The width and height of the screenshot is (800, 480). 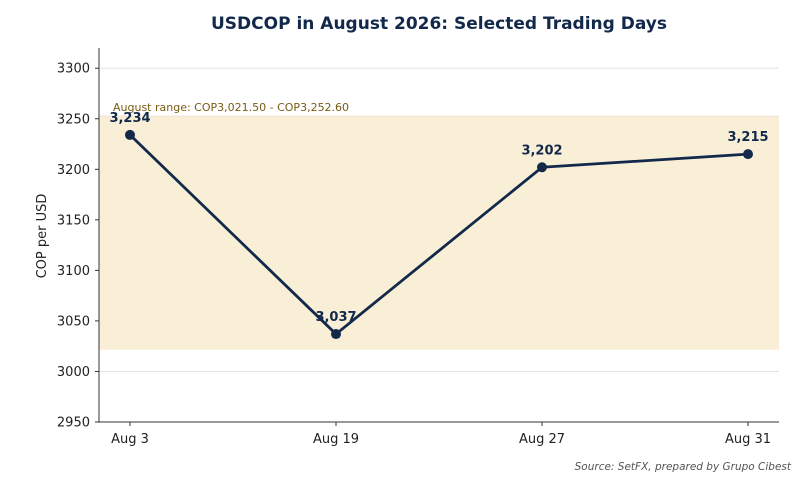 What do you see at coordinates (42, 236) in the screenshot?
I see `y-axis-label: COP per USD` at bounding box center [42, 236].